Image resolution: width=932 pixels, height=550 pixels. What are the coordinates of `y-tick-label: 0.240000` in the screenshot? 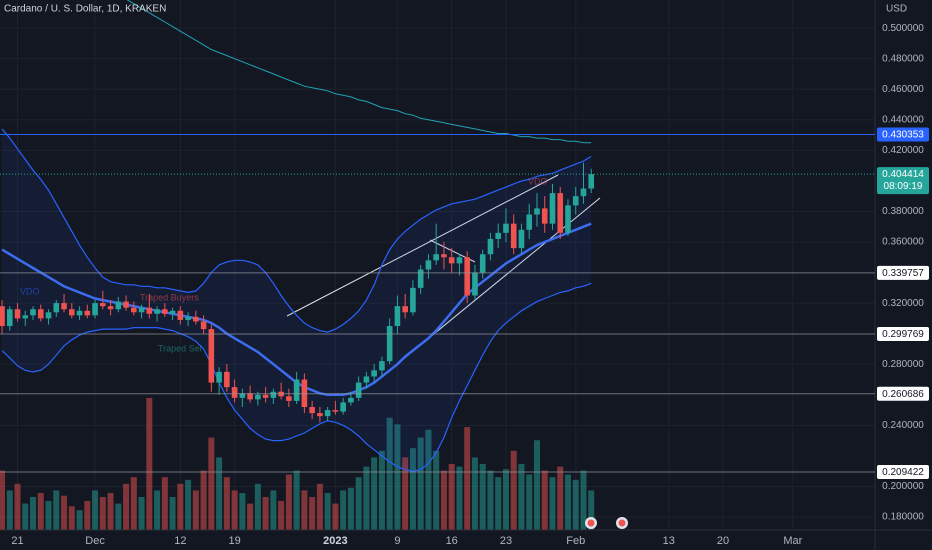 It's located at (903, 425).